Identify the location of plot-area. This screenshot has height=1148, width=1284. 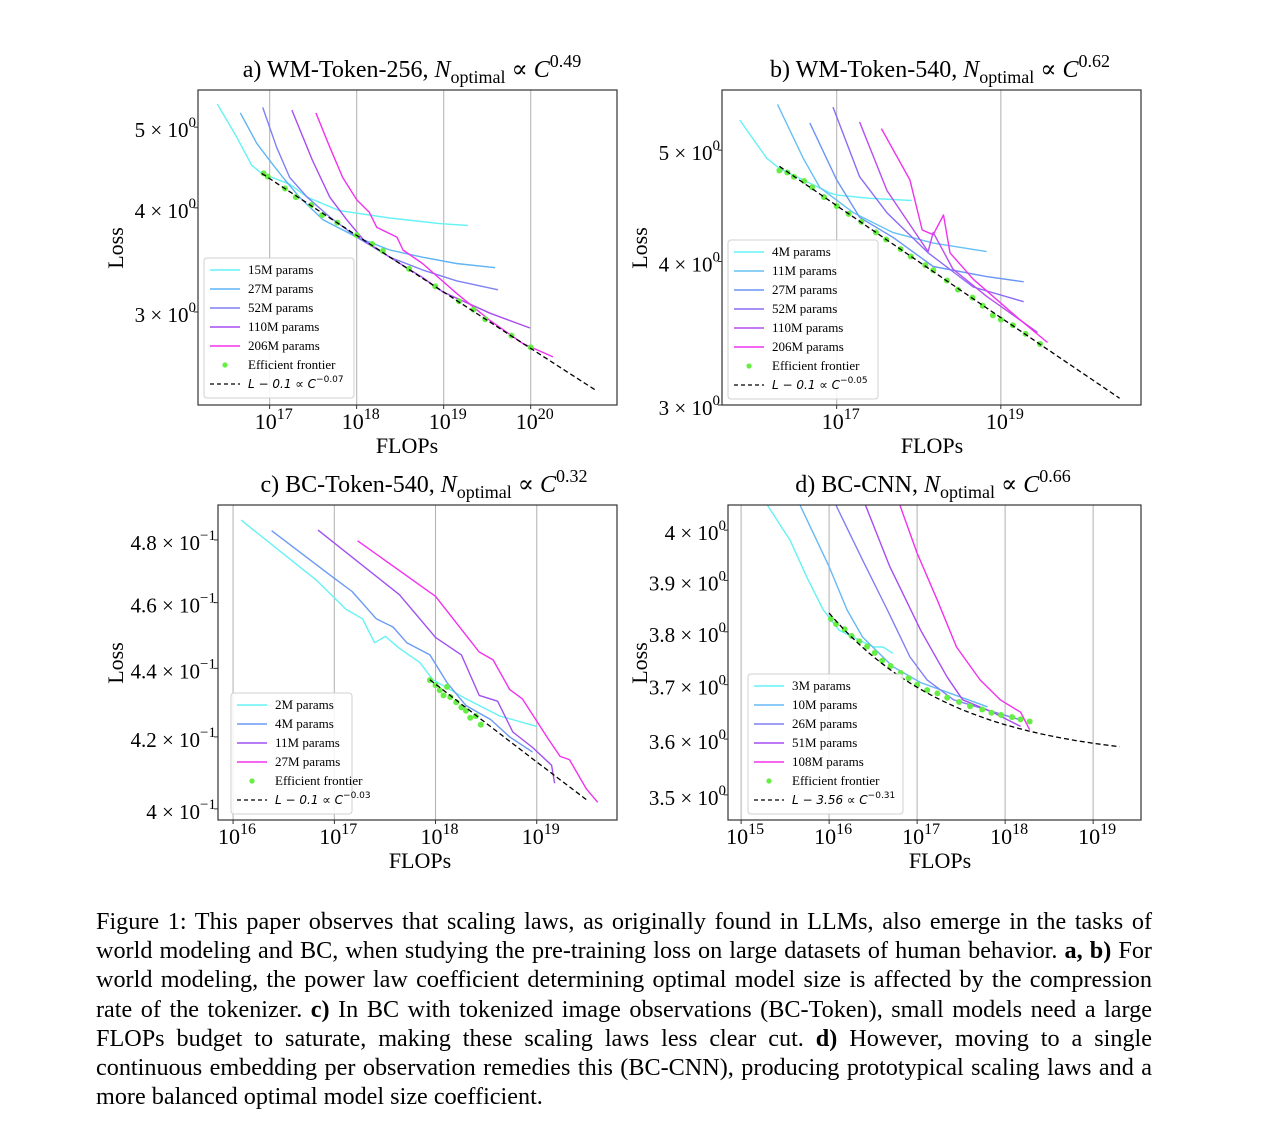
(419, 661).